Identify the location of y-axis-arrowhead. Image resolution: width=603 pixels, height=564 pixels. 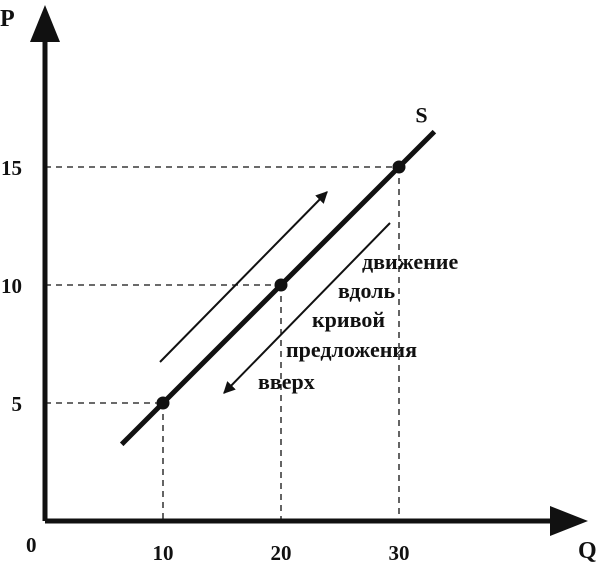
(45, 23).